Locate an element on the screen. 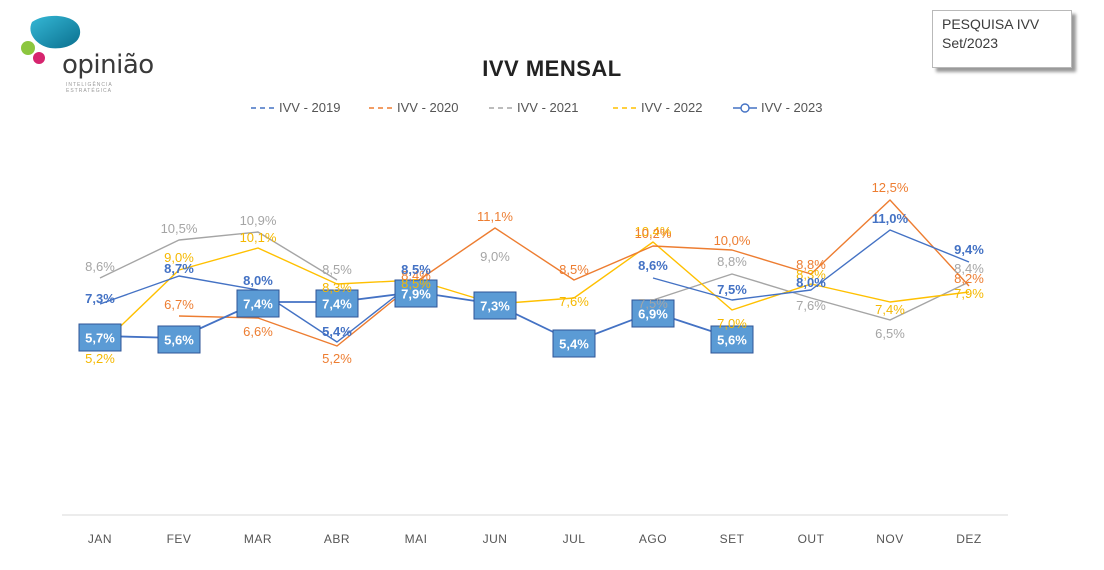 The image size is (1104, 570). data-box-2023-jul: 5,4% is located at coordinates (574, 343).